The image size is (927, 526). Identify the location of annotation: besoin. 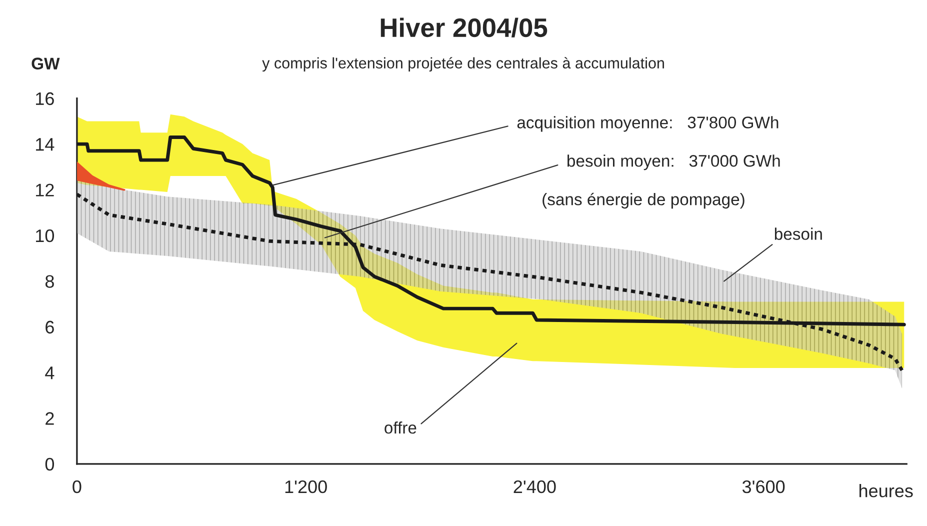
(798, 234).